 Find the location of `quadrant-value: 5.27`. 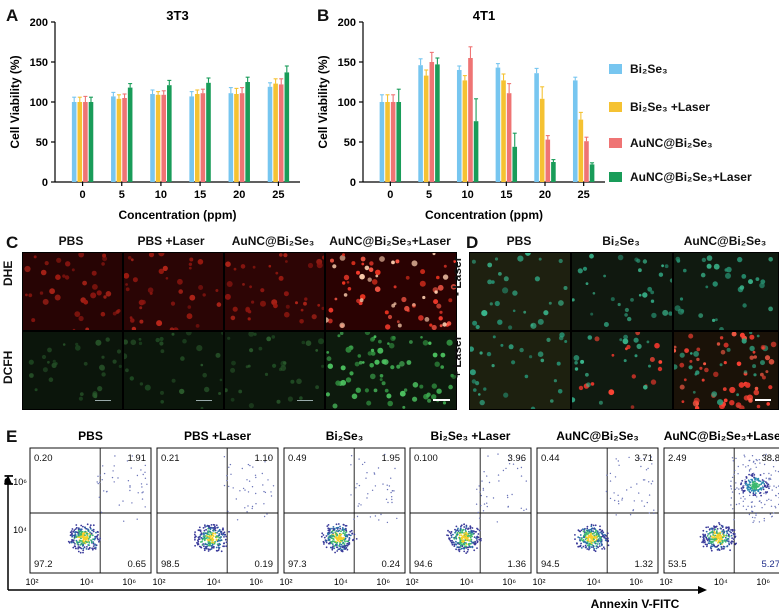

quadrant-value: 5.27 is located at coordinates (770, 564).